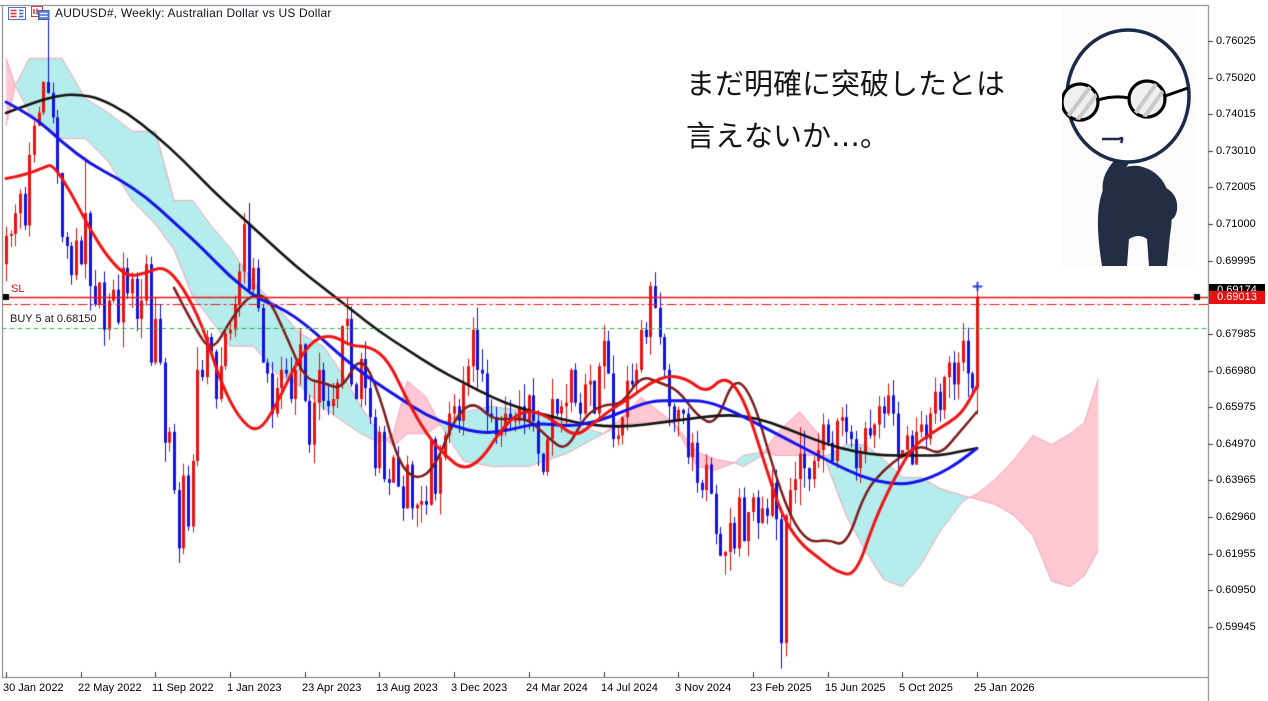 The height and width of the screenshot is (701, 1268). Describe the element at coordinates (1236, 371) in the screenshot. I see `y-tick-label: 0.66980` at that location.